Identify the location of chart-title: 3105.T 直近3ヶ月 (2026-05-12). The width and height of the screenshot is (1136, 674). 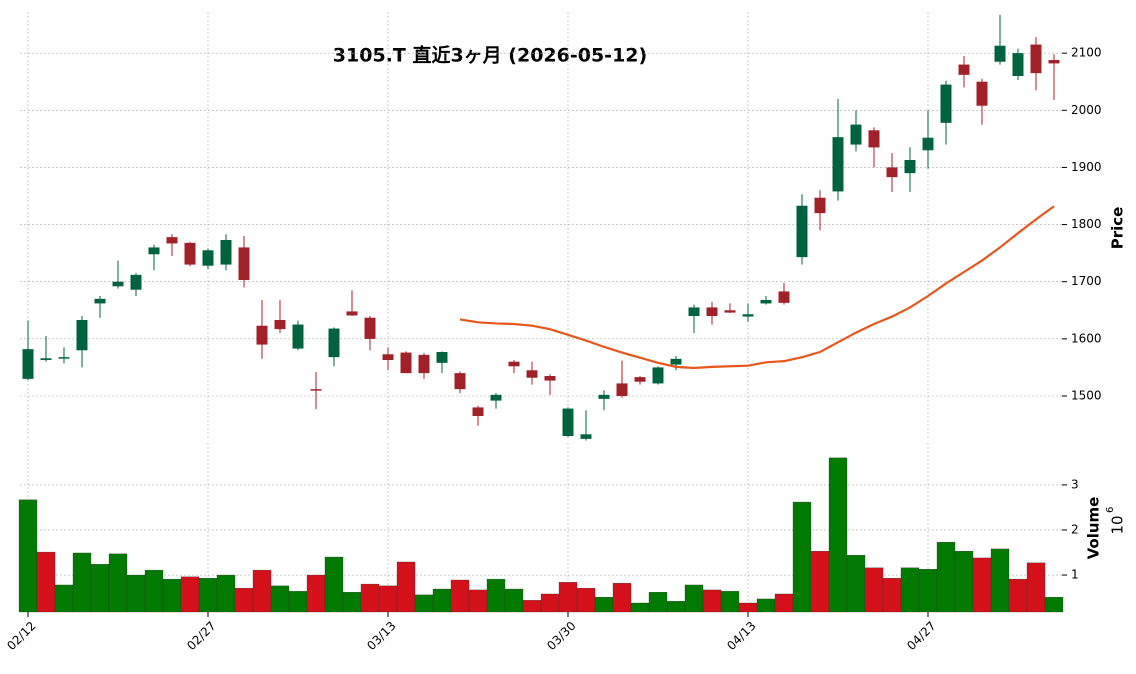
(490, 55).